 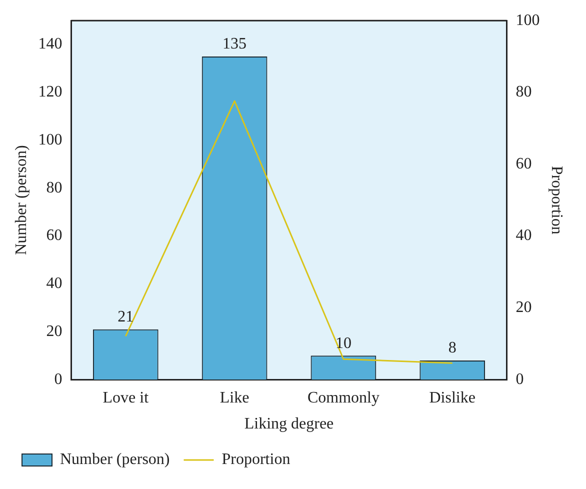 I want to click on data-label: 135, so click(x=234, y=44).